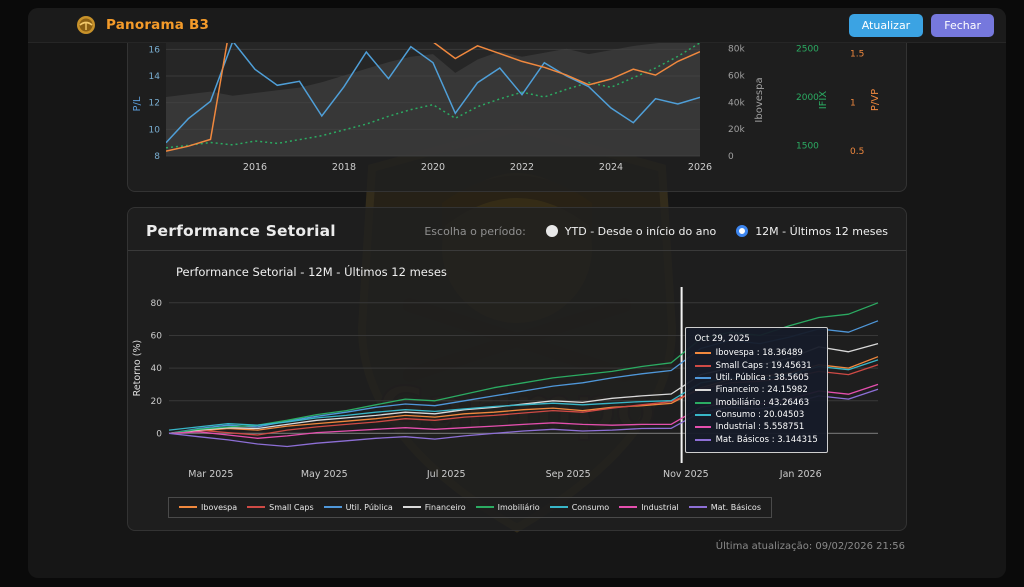  What do you see at coordinates (255, 167) in the screenshot?
I see `svg-text: 2016` at bounding box center [255, 167].